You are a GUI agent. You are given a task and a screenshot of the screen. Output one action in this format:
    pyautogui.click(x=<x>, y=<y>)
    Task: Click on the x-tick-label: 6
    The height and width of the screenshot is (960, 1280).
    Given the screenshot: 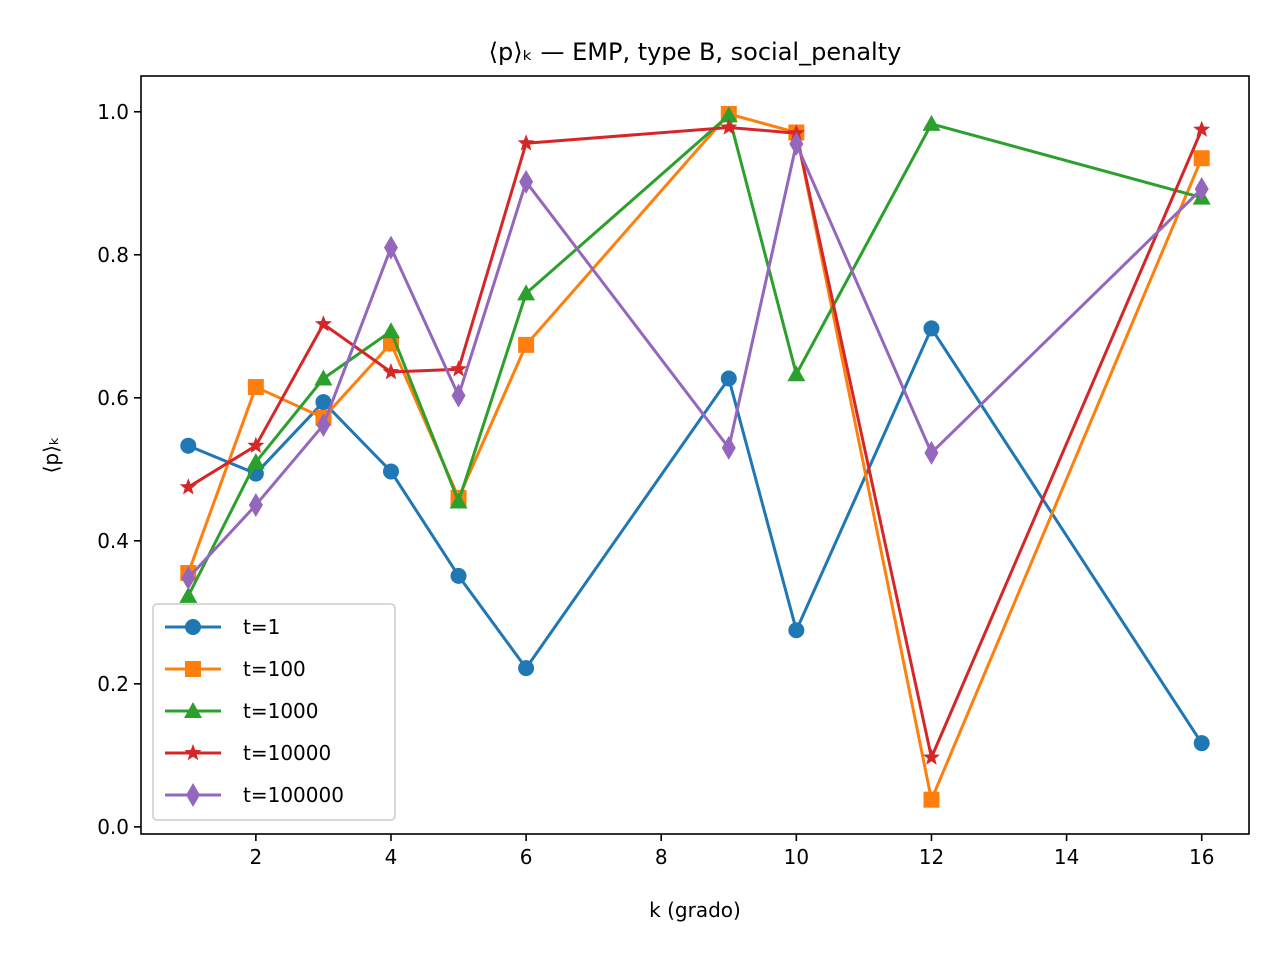 What is the action you would take?
    pyautogui.click(x=526, y=857)
    